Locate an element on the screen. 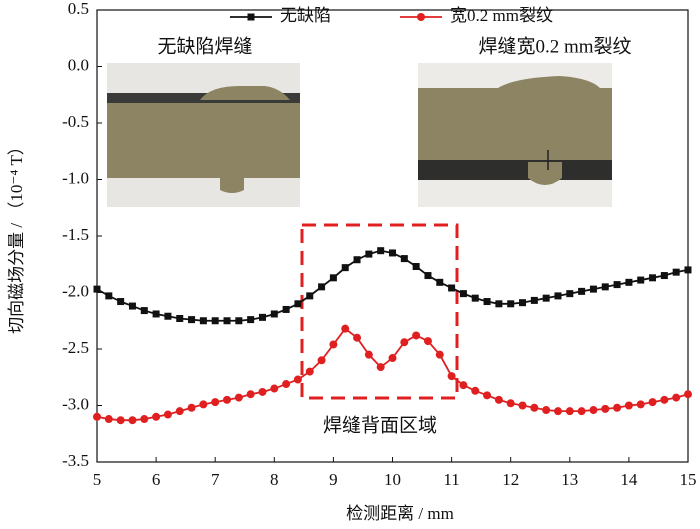 Image resolution: width=700 pixels, height=529 pixels. x-tick-label: 9 is located at coordinates (333, 479).